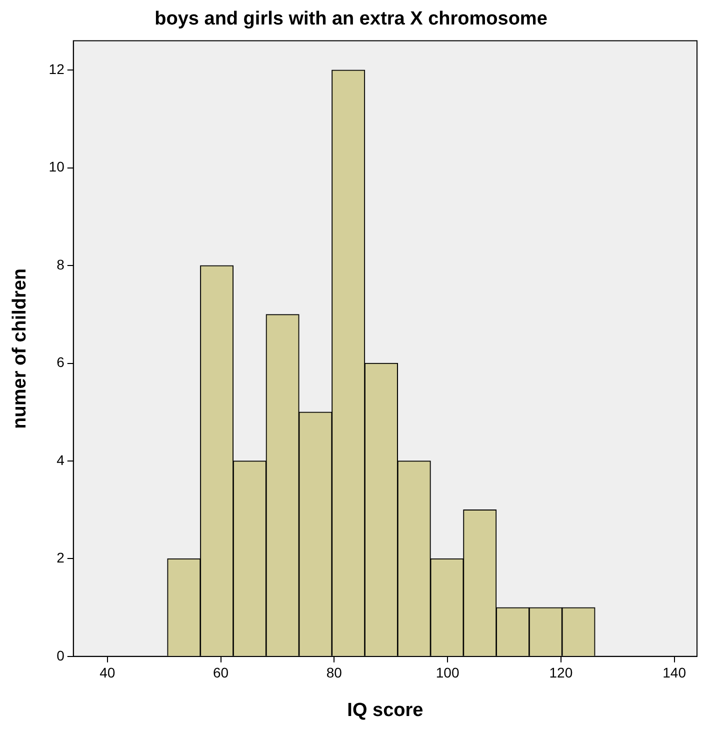  What do you see at coordinates (20, 348) in the screenshot?
I see `y-axis-title: numer of children` at bounding box center [20, 348].